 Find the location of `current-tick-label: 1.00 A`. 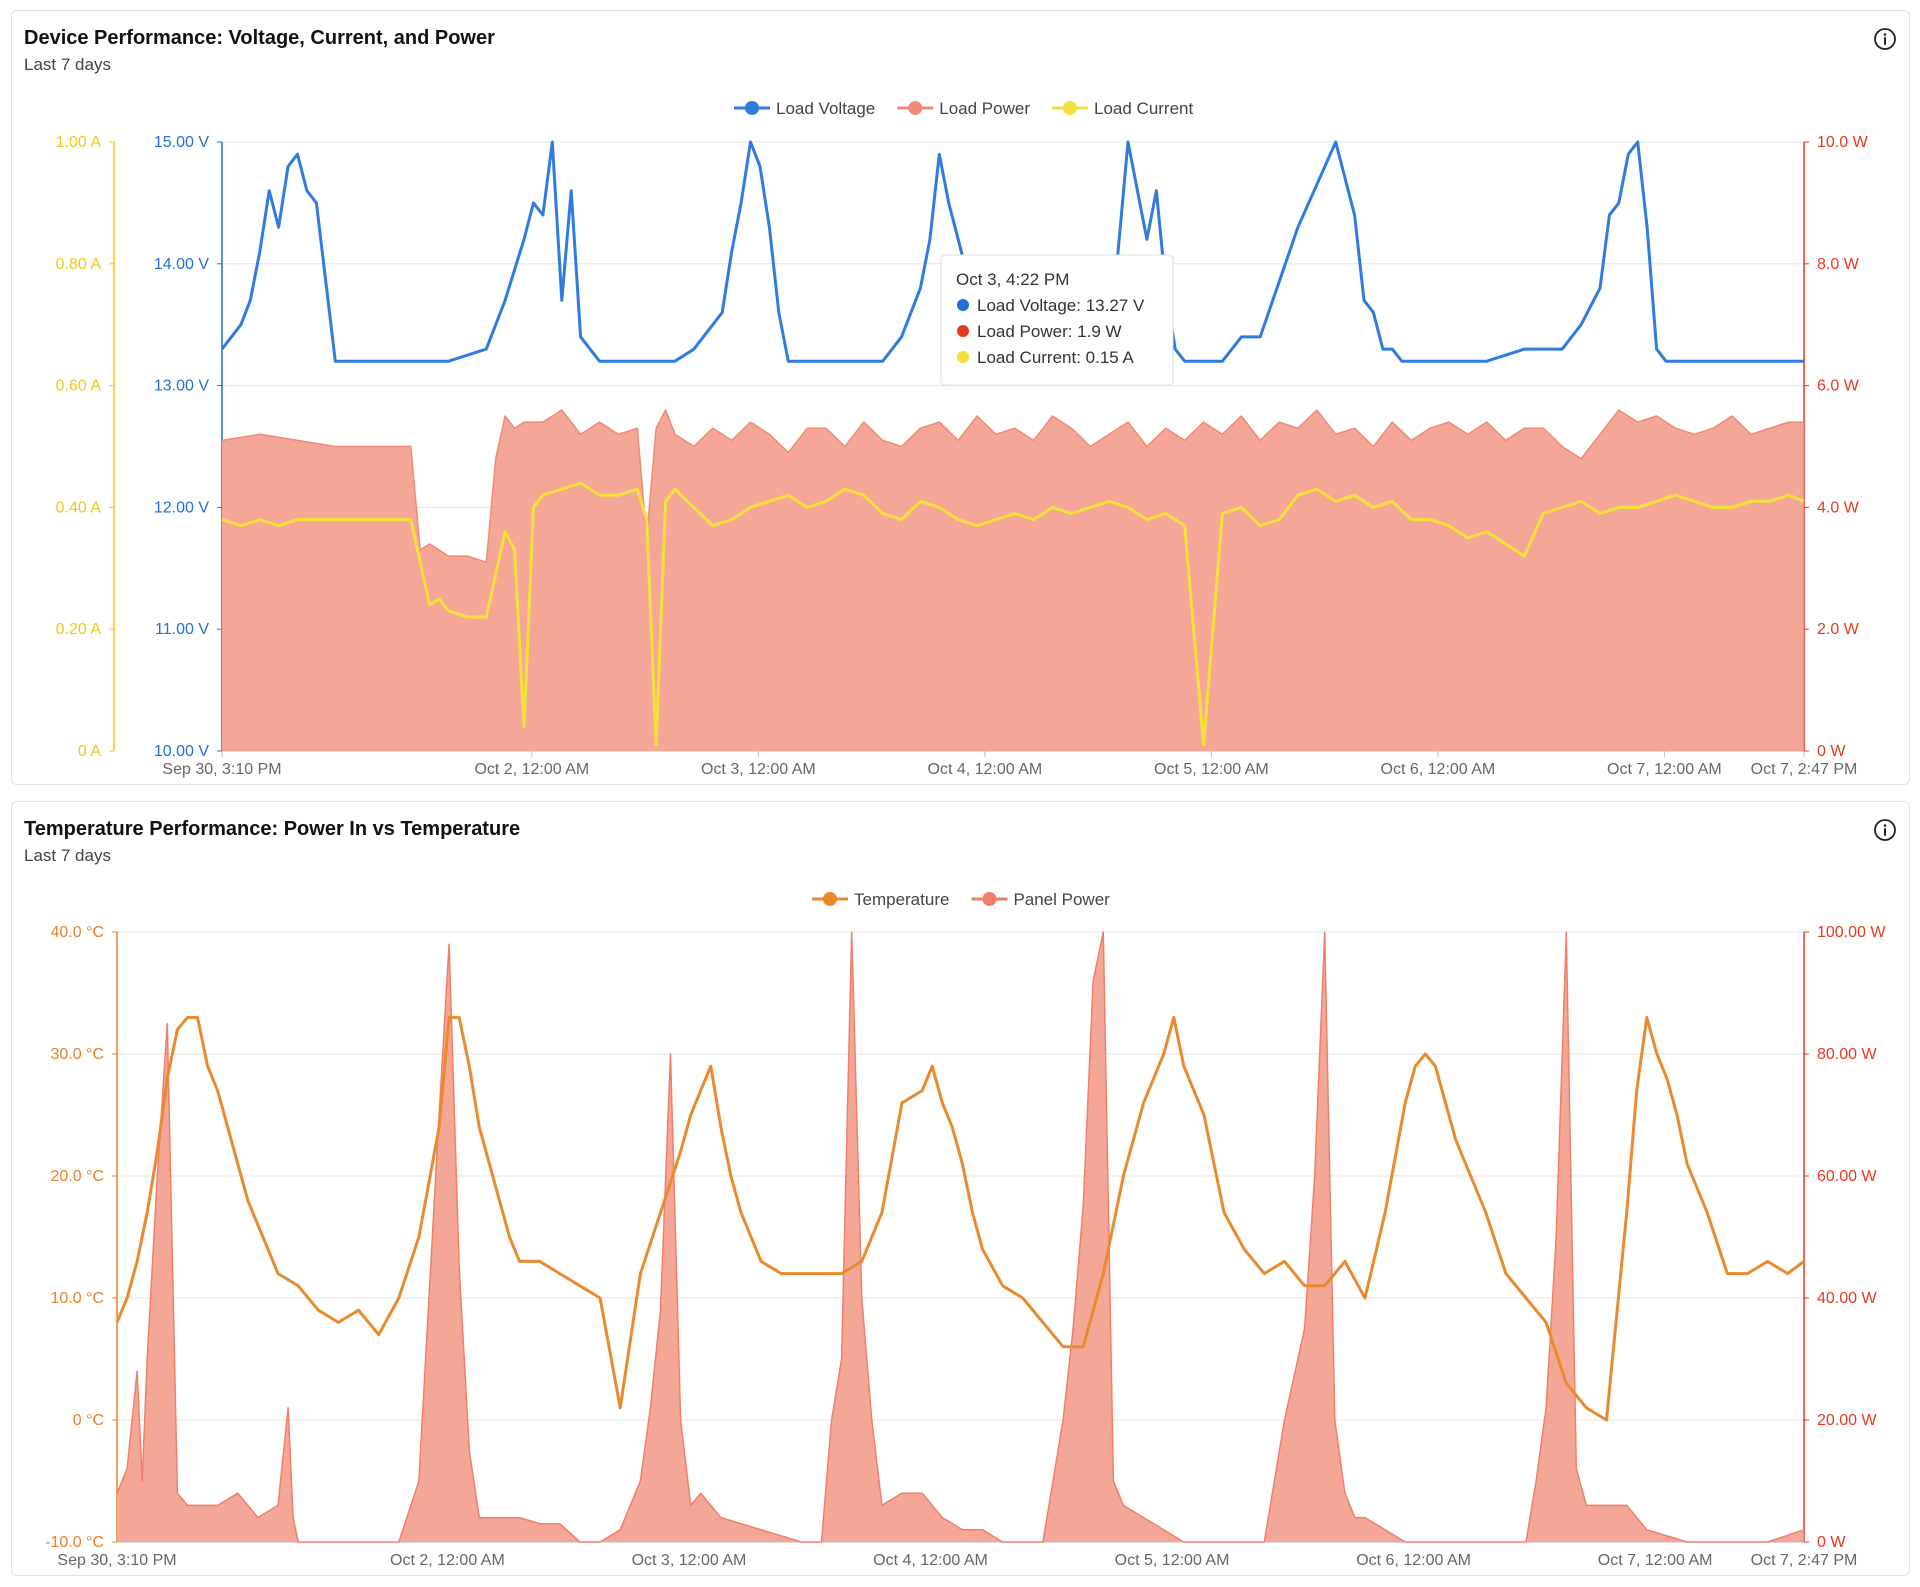

current-tick-label: 1.00 A is located at coordinates (79, 142).